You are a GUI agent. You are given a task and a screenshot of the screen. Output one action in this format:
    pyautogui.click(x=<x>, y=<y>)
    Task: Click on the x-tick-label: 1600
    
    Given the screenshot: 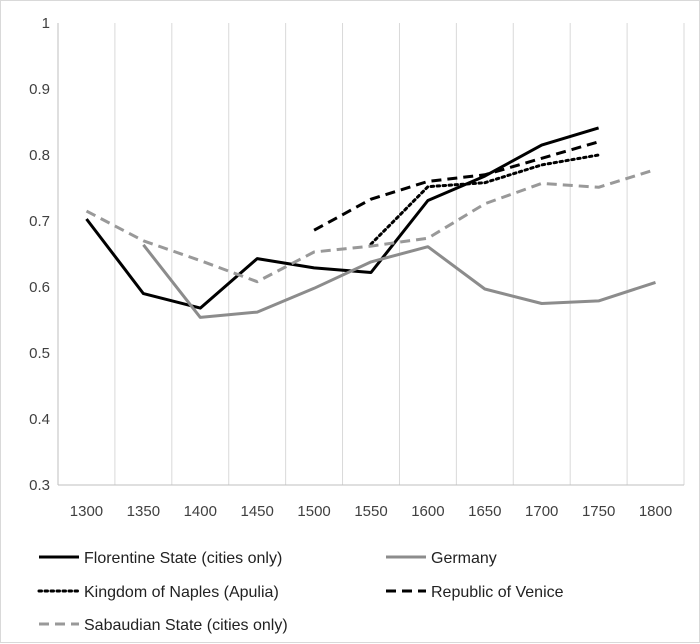 What is the action you would take?
    pyautogui.click(x=427, y=511)
    